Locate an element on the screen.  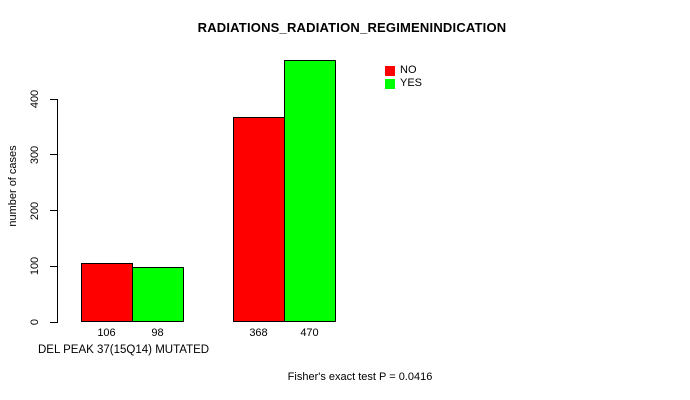
bar-value-label: 106 is located at coordinates (106, 333).